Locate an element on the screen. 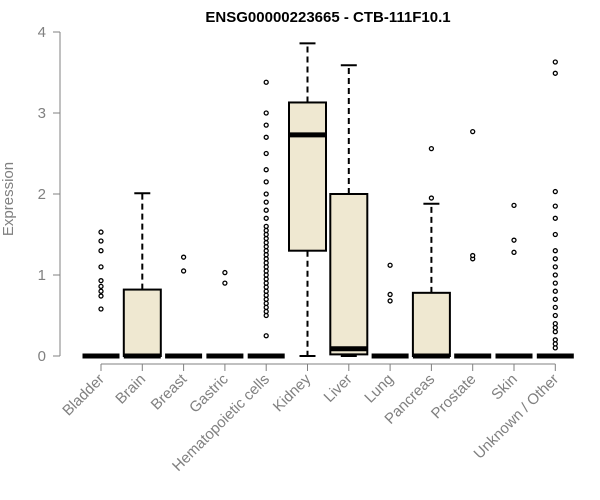  x-tick-label: Breast is located at coordinates (169, 391).